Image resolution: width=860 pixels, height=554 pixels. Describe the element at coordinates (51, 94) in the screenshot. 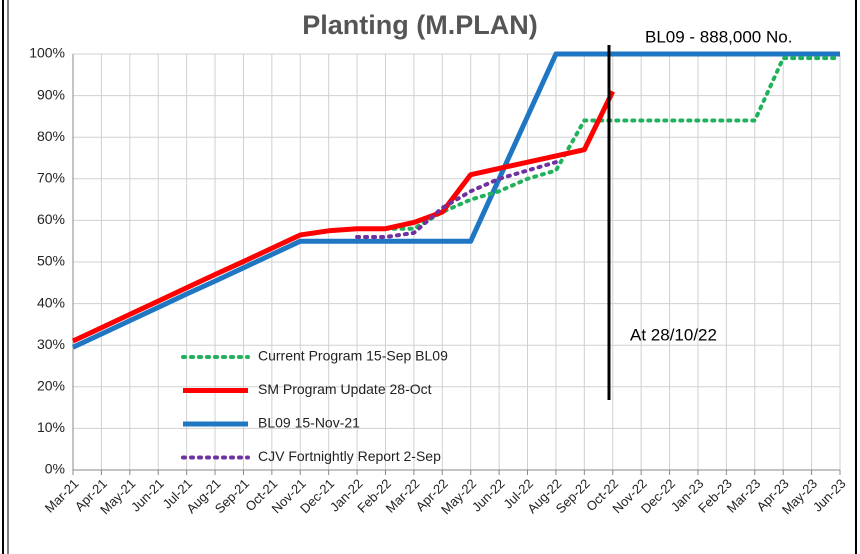

I see `y-tick-label: 90%` at that location.